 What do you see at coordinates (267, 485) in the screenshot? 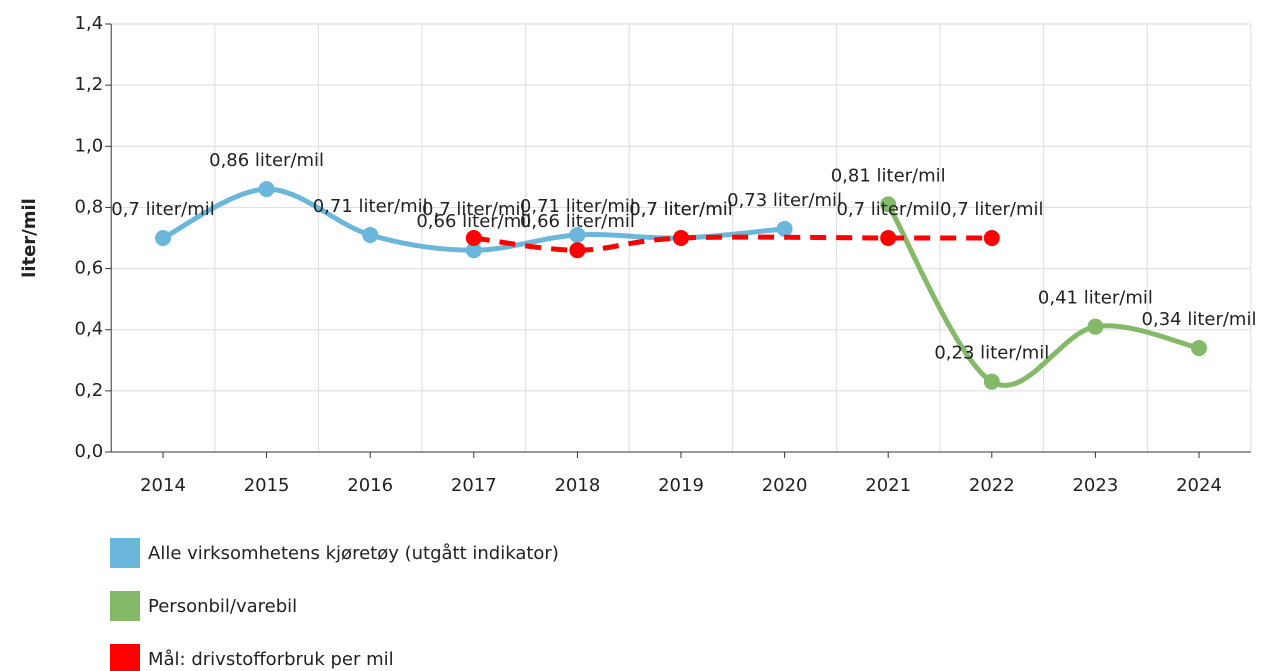
I see `x-tick-label: 2015` at bounding box center [267, 485].